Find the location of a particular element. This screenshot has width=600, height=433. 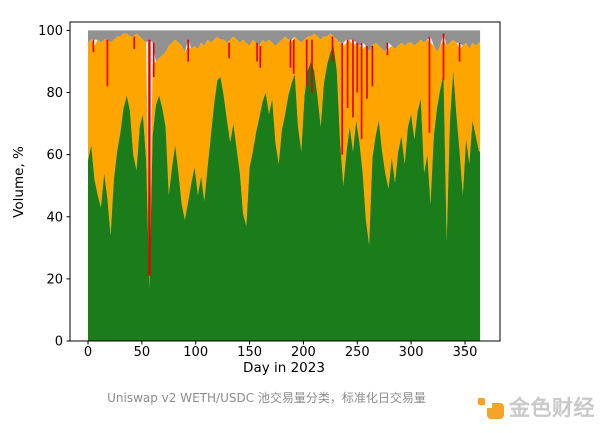

y-tick-label: 40 is located at coordinates (54, 217).